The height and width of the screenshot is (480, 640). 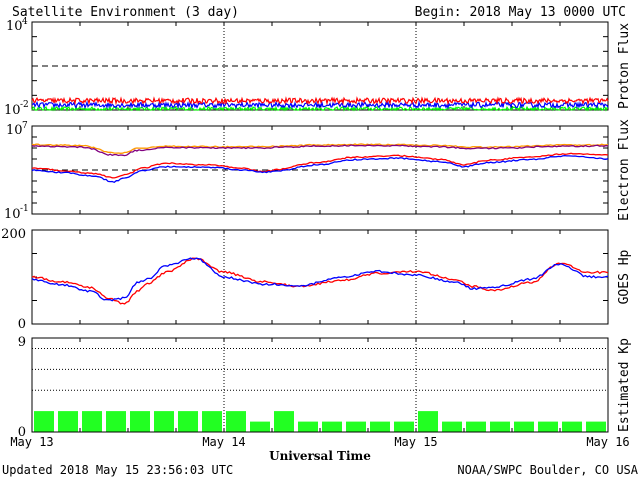 I want to click on electron-series-blue, so click(x=320, y=169).